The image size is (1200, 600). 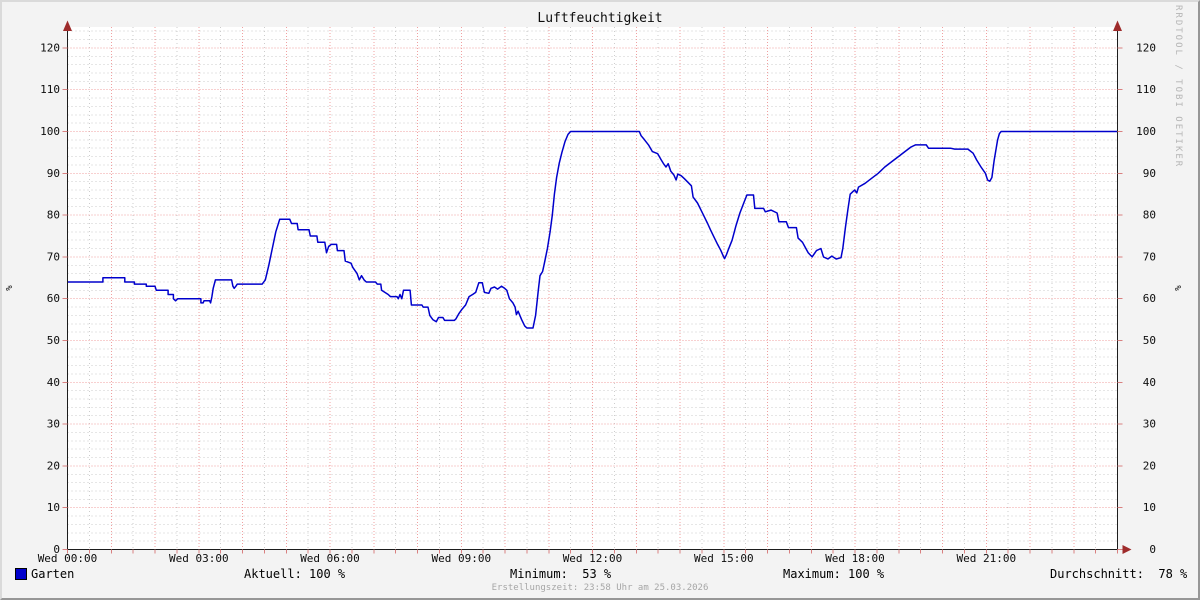 What do you see at coordinates (21, 574) in the screenshot?
I see `legend-swatch` at bounding box center [21, 574].